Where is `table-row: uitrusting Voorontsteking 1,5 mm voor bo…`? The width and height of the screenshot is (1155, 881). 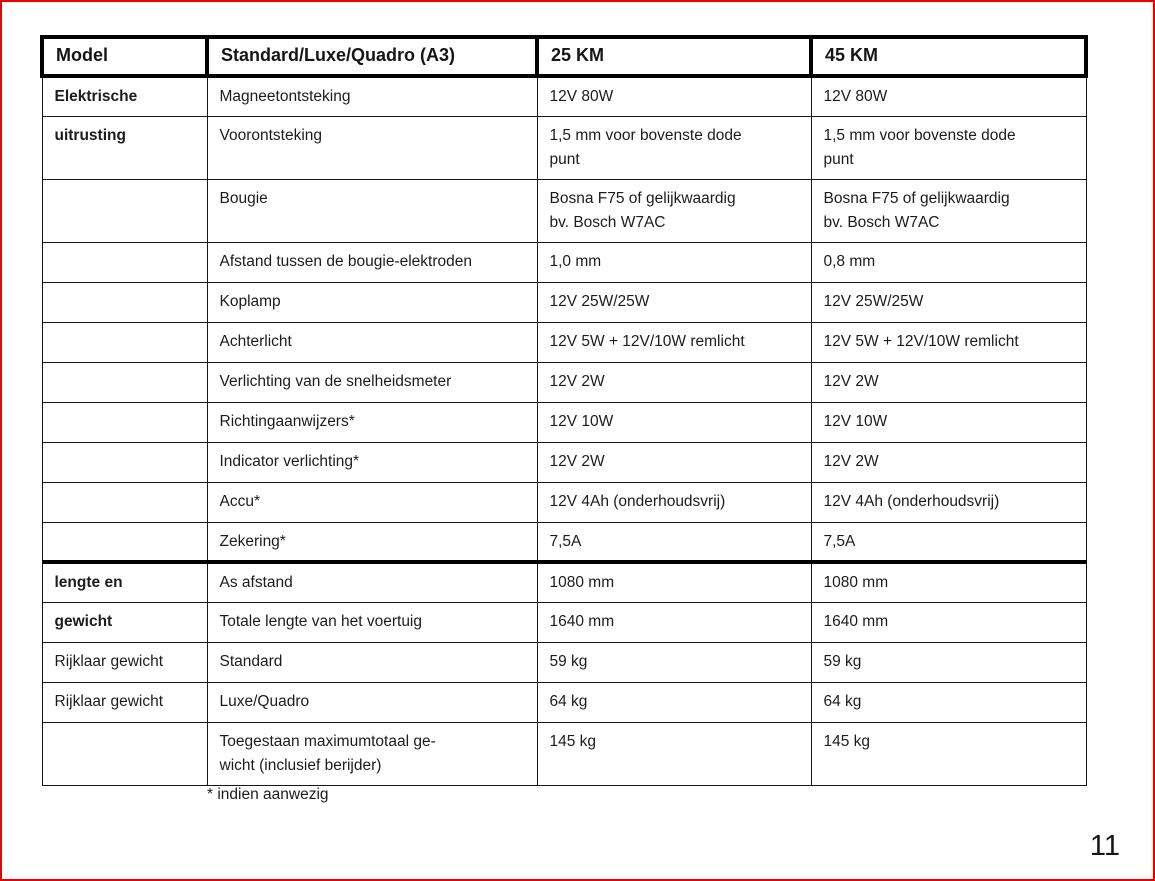 table-row: uitrusting Voorontsteking 1,5 mm voor bo… is located at coordinates (564, 147).